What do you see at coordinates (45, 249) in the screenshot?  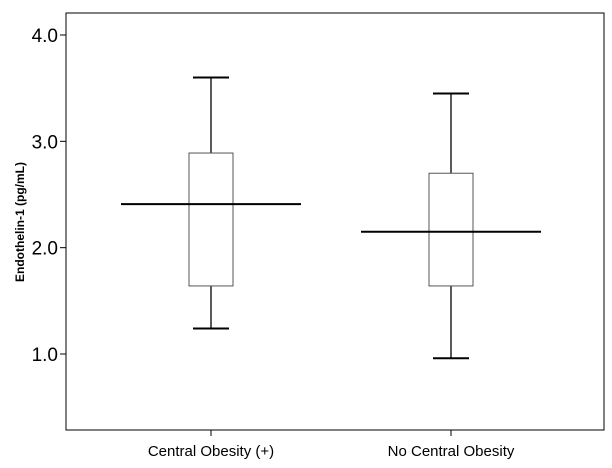 I see `y-tick-label: 2.0` at bounding box center [45, 249].